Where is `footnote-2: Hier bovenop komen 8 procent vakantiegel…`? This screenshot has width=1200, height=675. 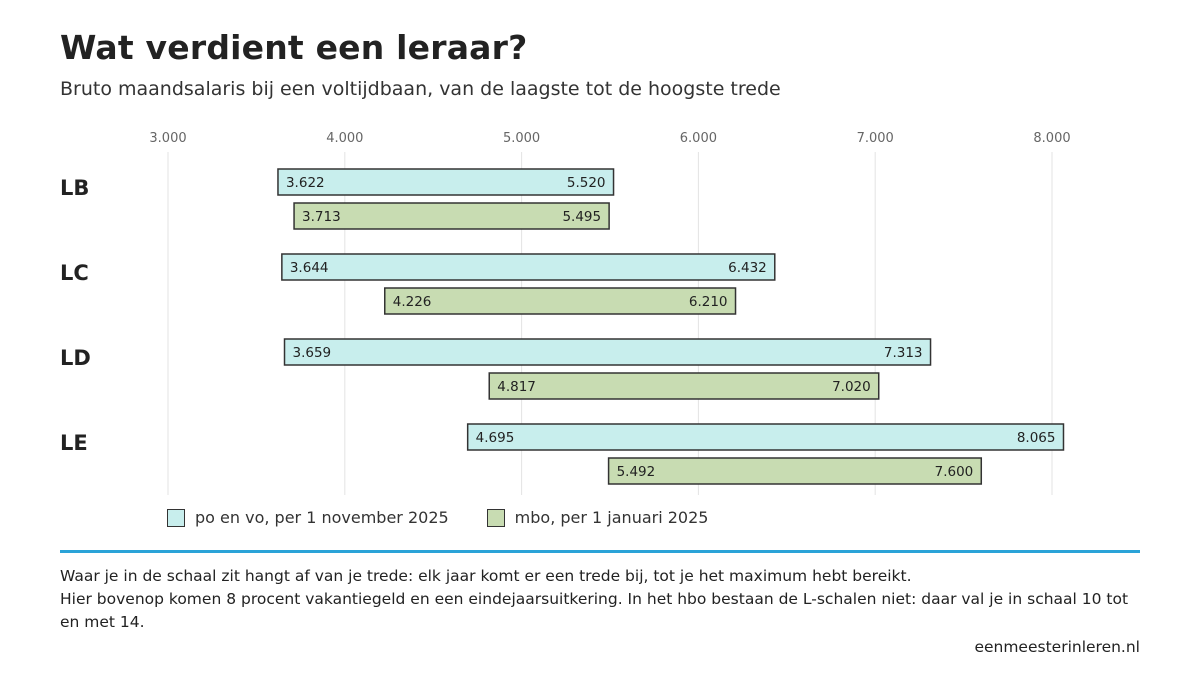 footnote-2: Hier bovenop komen 8 procent vakantiegel… is located at coordinates (594, 610).